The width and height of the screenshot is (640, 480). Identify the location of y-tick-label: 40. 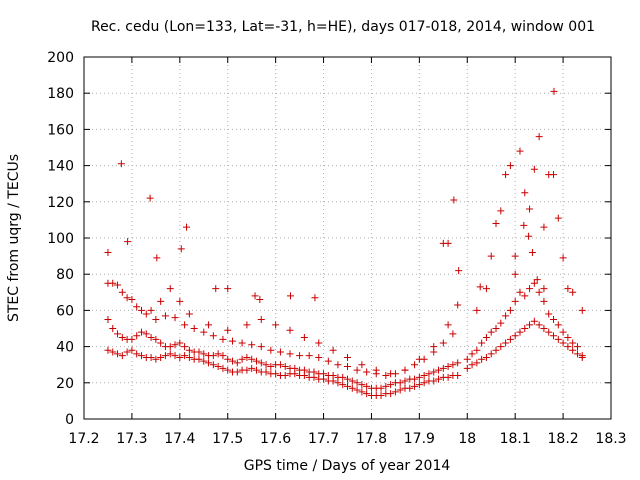
(65, 348).